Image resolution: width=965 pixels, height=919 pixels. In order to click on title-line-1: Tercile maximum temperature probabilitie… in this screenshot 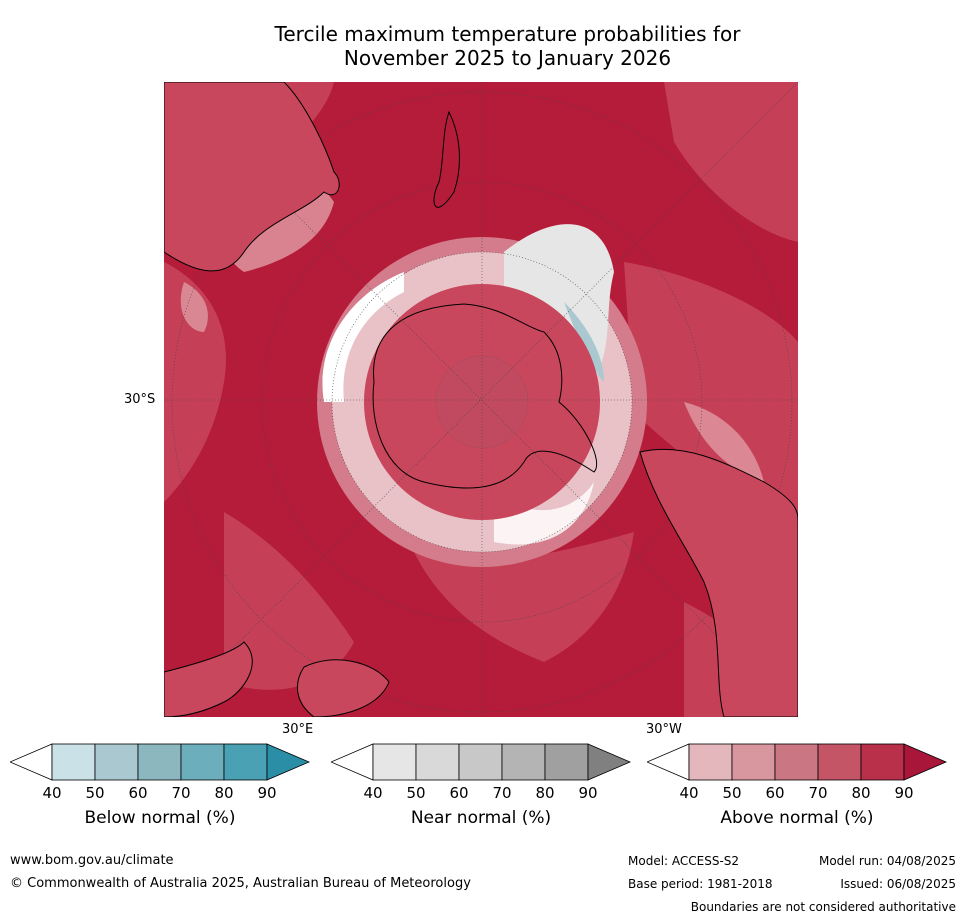, I will do `click(507, 34)`.